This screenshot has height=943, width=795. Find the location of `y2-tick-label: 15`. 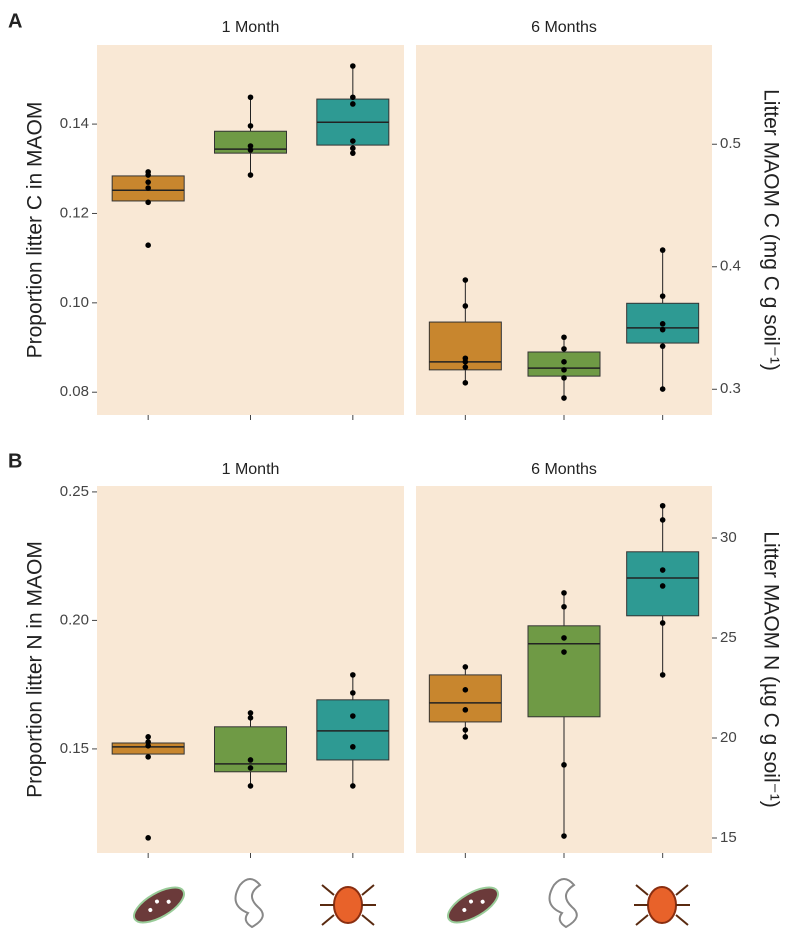

y2-tick-label: 15 is located at coordinates (728, 837).